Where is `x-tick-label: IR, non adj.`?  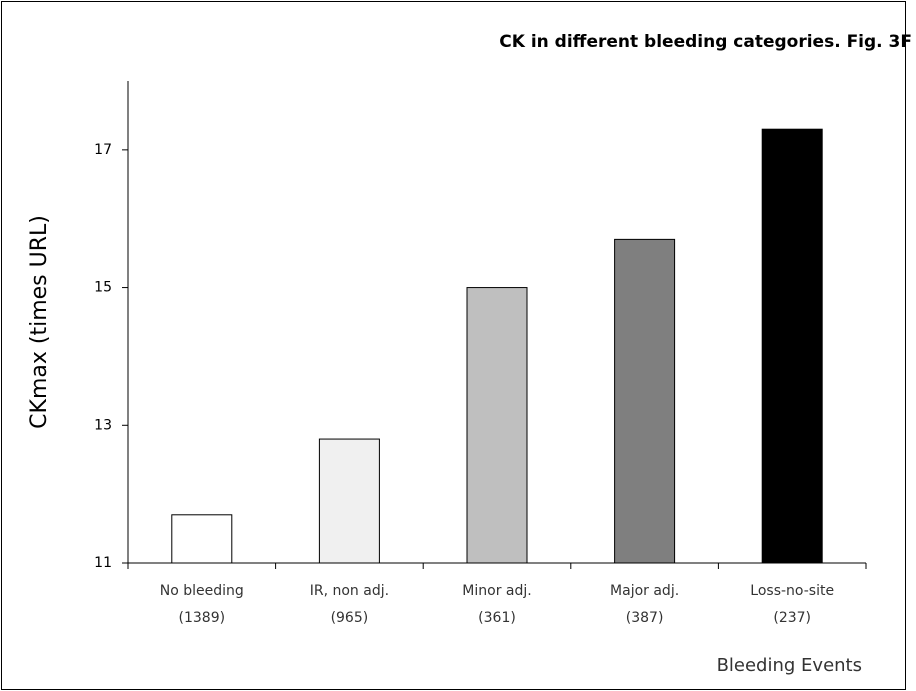
x-tick-label: IR, non adj. is located at coordinates (349, 591).